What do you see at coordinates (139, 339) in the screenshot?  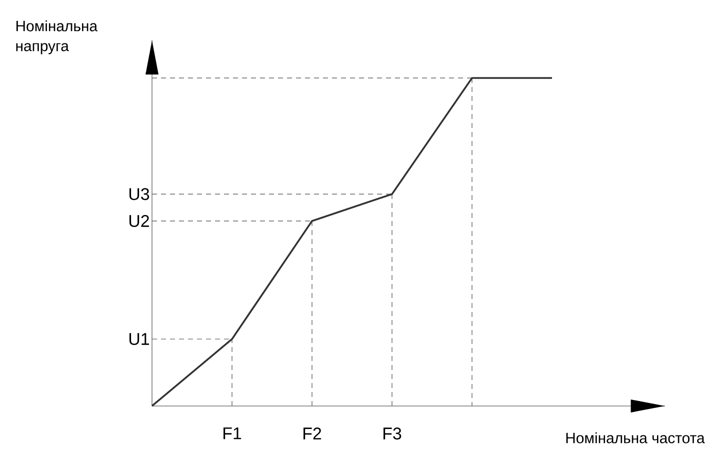 I see `ref-line-label: U1` at bounding box center [139, 339].